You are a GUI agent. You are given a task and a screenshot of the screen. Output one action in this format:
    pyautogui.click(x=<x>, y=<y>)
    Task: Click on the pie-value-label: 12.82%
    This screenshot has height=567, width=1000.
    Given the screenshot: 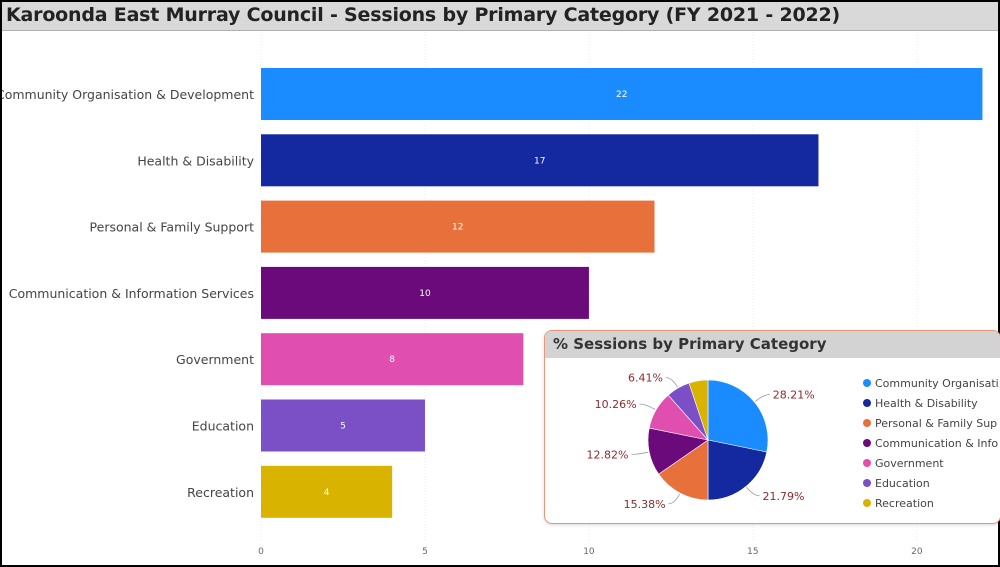 What is the action you would take?
    pyautogui.click(x=608, y=454)
    